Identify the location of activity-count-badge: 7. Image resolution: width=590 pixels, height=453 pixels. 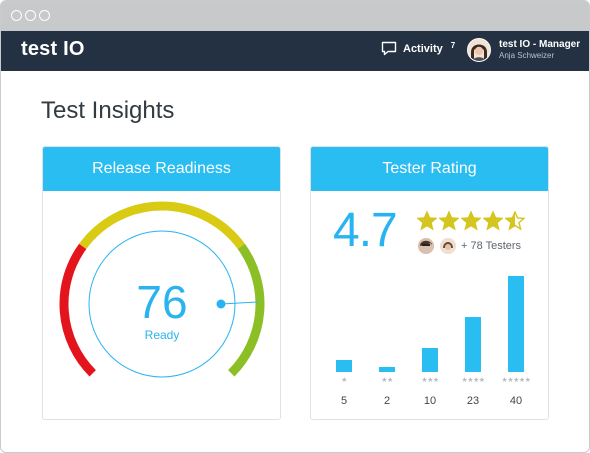
(453, 45).